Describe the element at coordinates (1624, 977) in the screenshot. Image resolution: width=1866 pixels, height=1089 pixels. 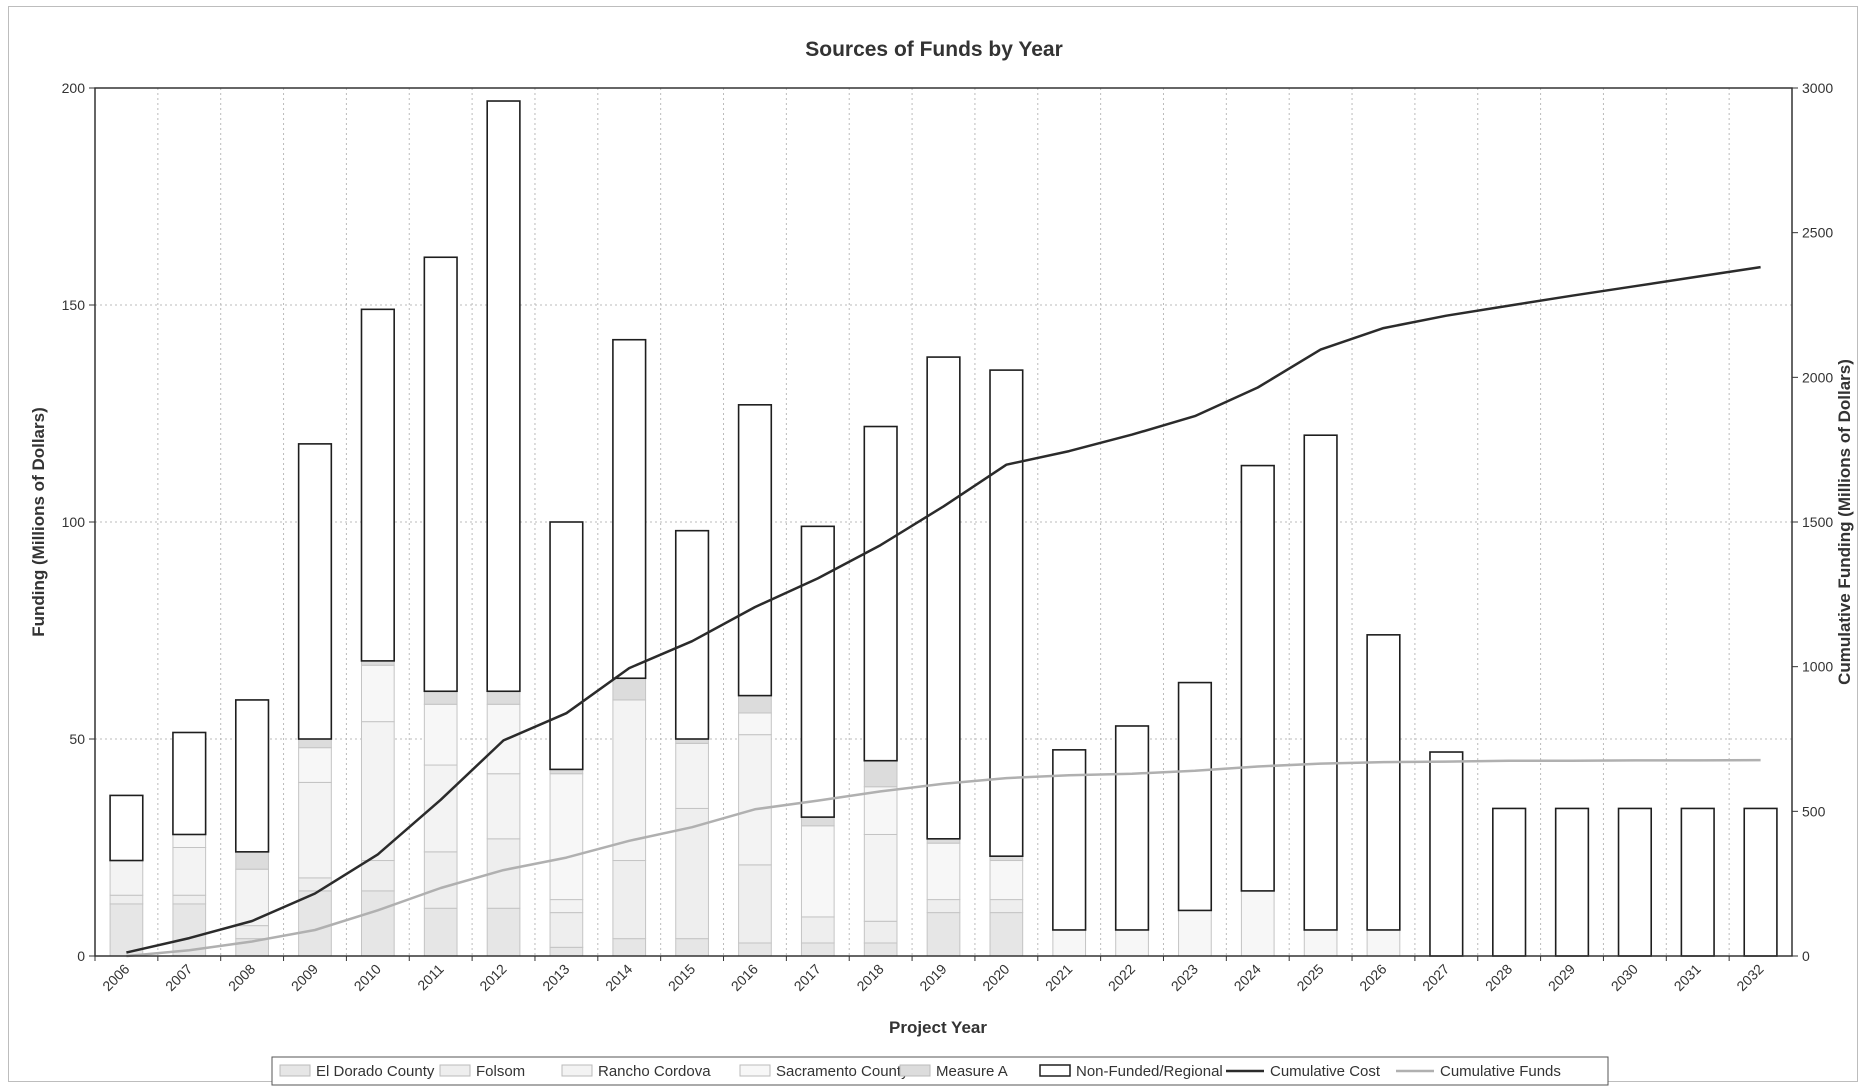
I see `x-tick-label: 2030` at that location.